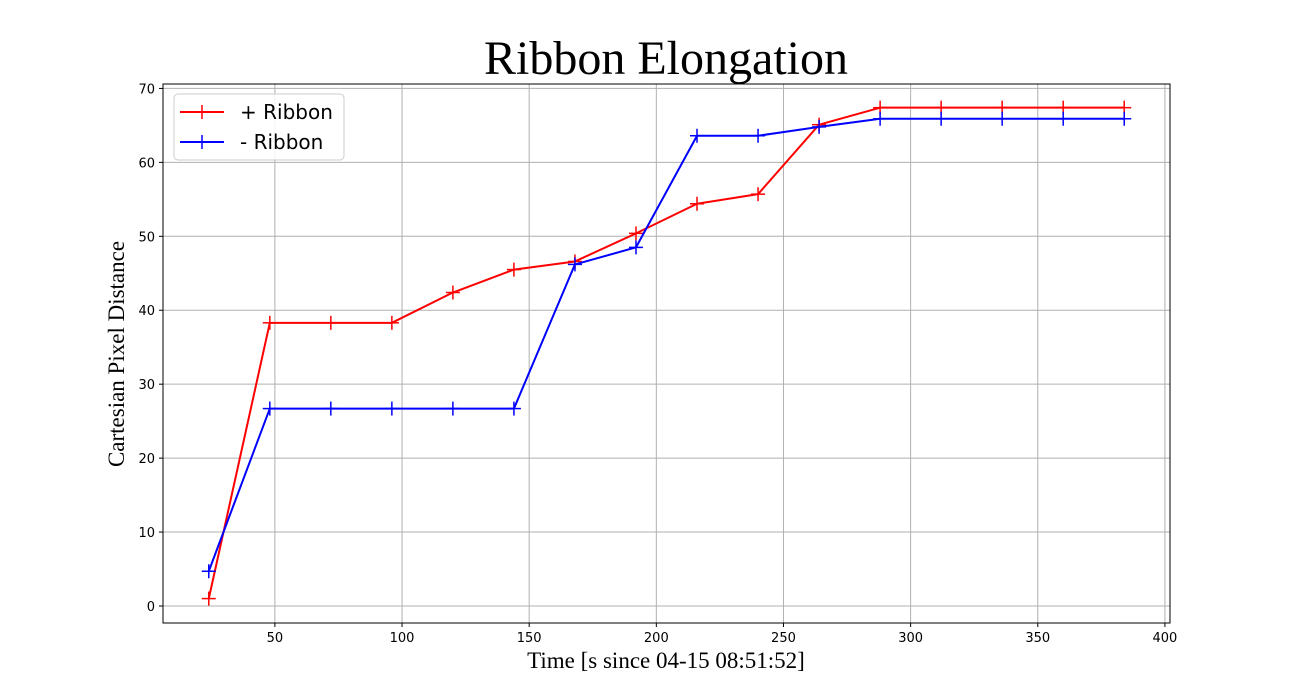 The image size is (1300, 700). What do you see at coordinates (146, 163) in the screenshot?
I see `y-tick-label: 60` at bounding box center [146, 163].